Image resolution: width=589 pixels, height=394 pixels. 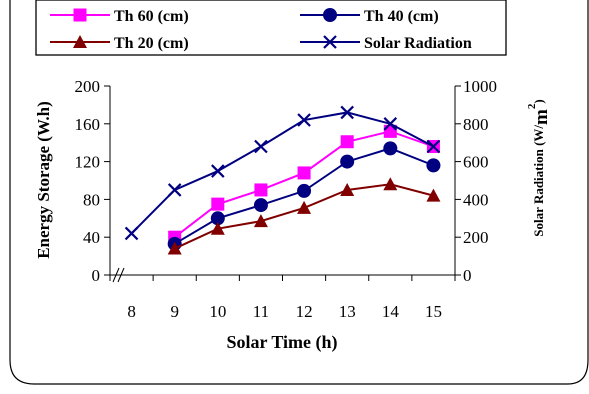 I want to click on legend-label: Th 20 (cm), so click(x=151, y=43).